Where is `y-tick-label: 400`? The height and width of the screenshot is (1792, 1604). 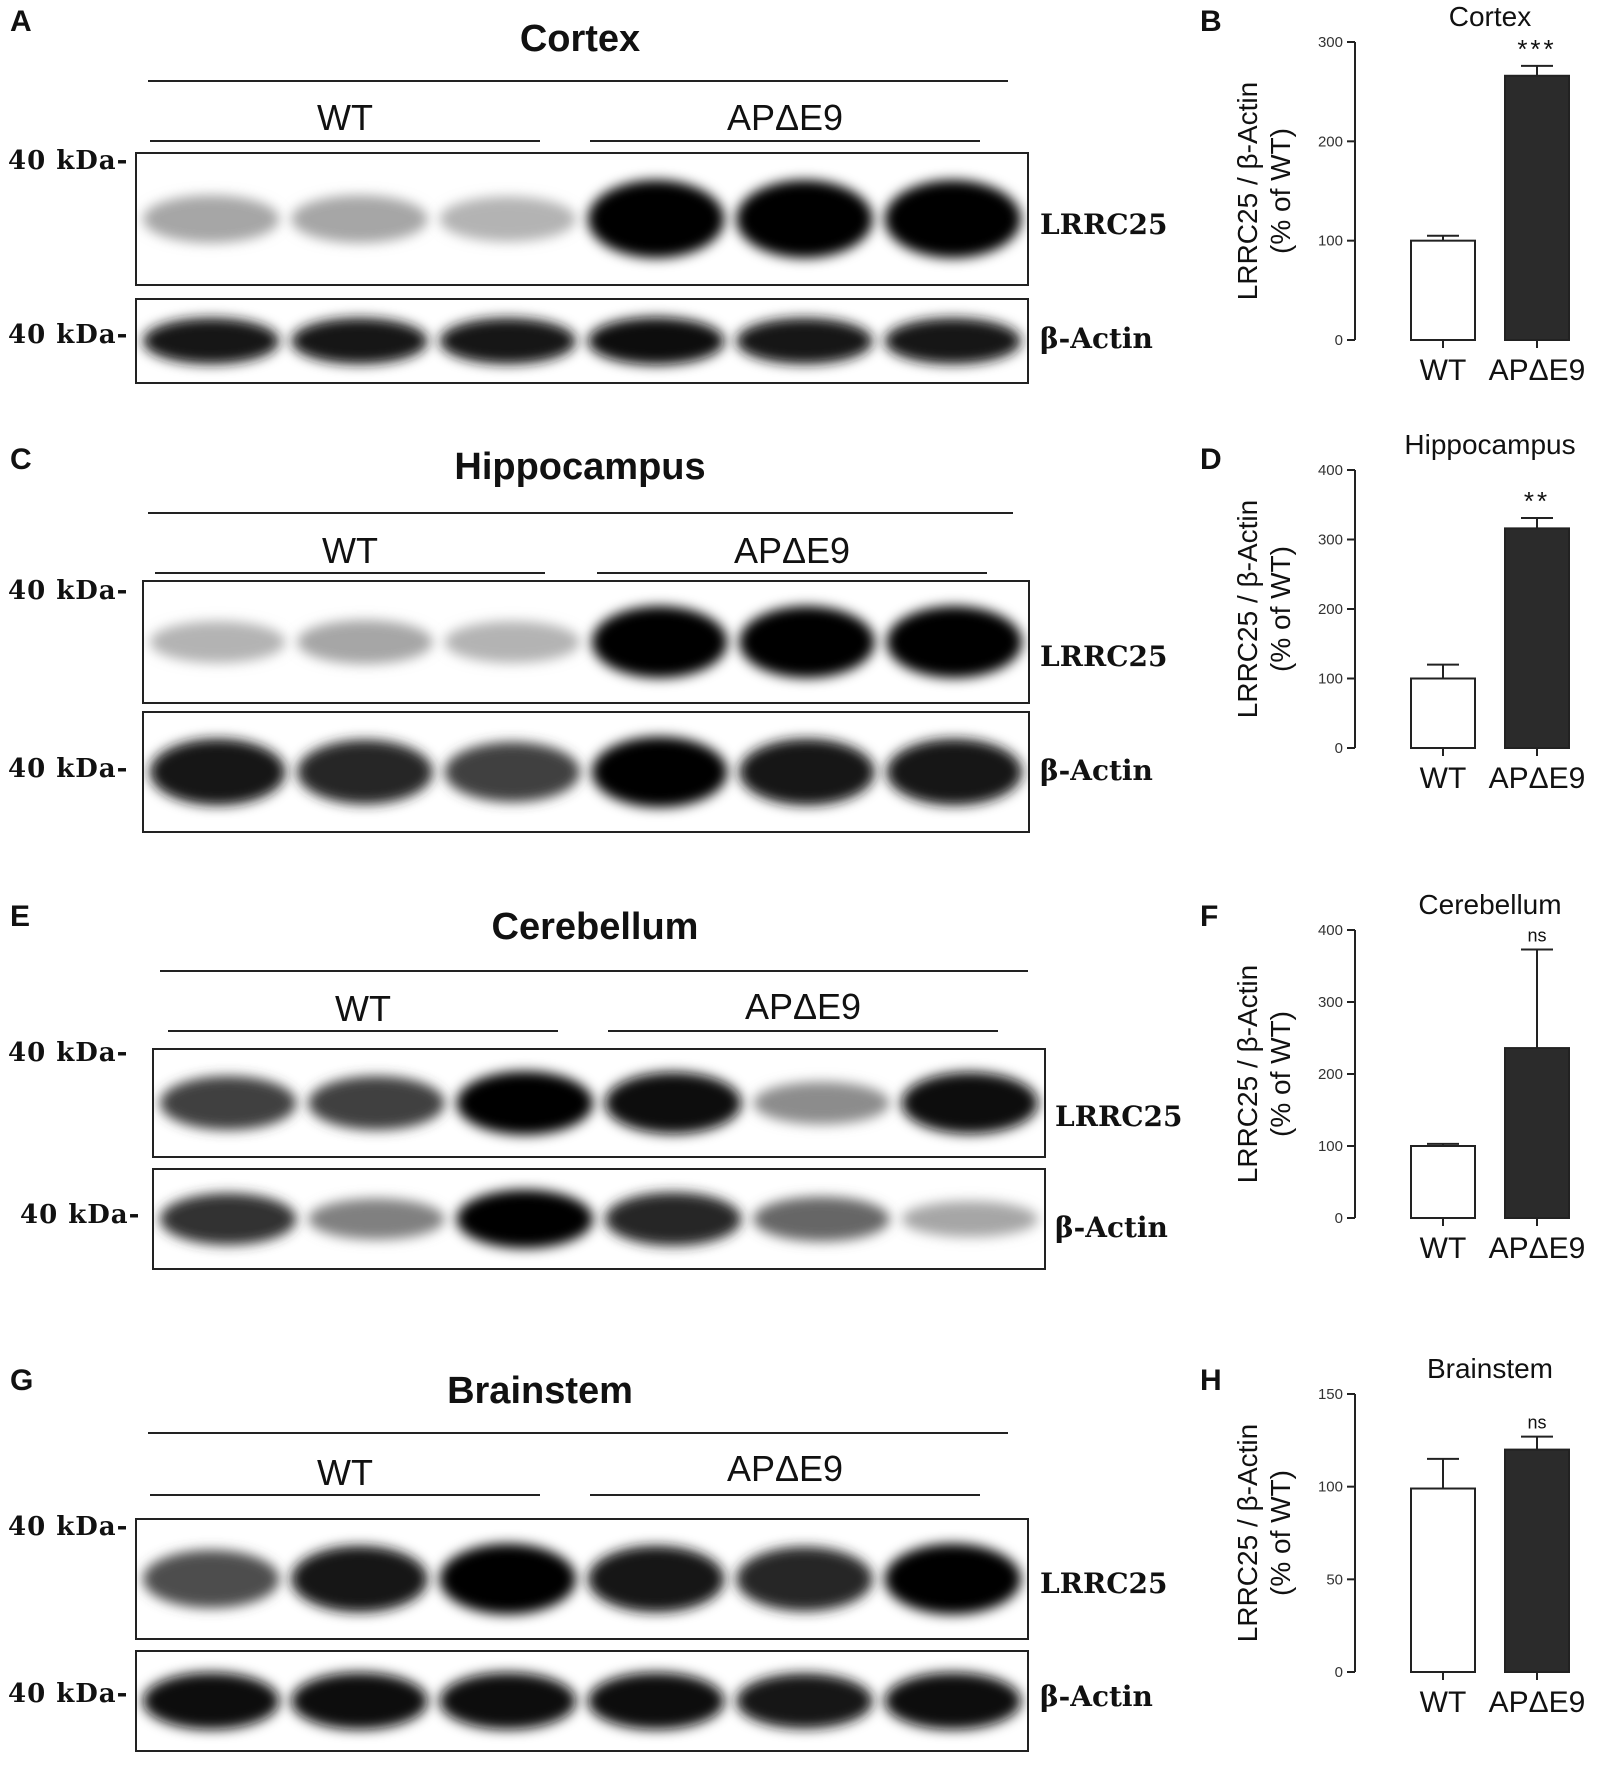 y-tick-label: 400 is located at coordinates (1330, 470).